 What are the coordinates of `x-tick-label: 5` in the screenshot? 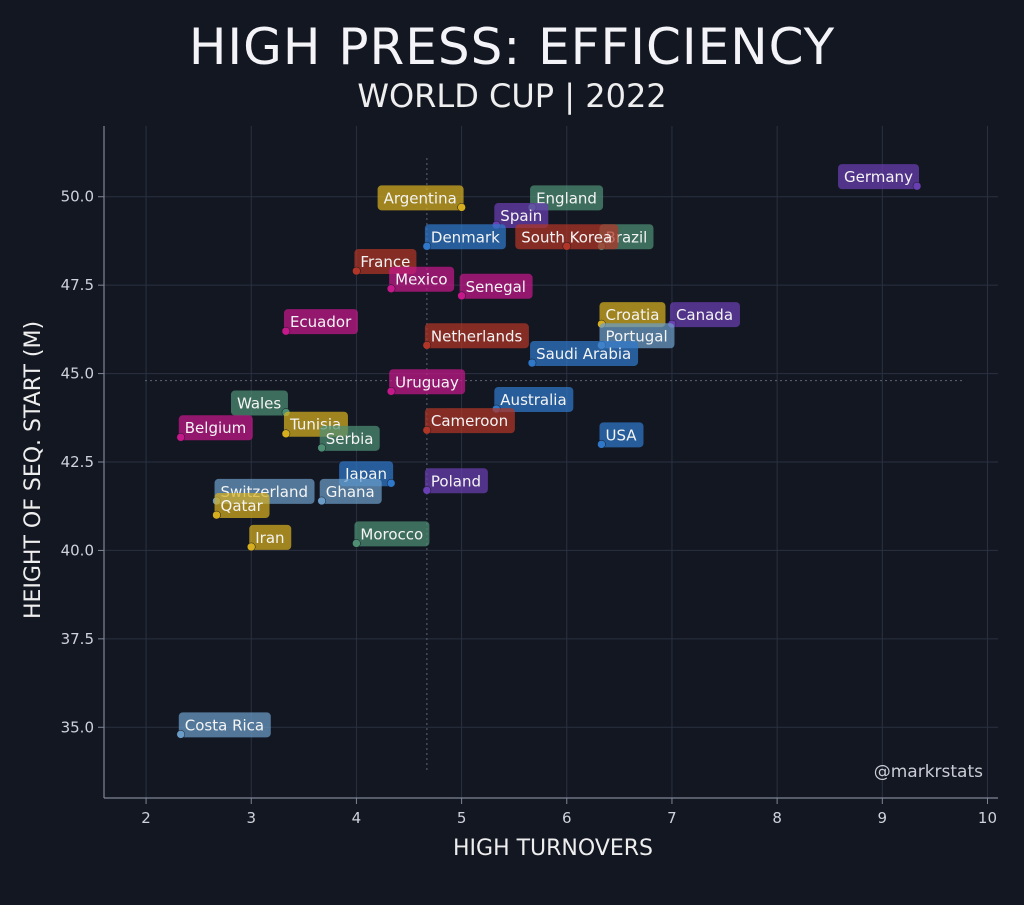 It's located at (462, 818).